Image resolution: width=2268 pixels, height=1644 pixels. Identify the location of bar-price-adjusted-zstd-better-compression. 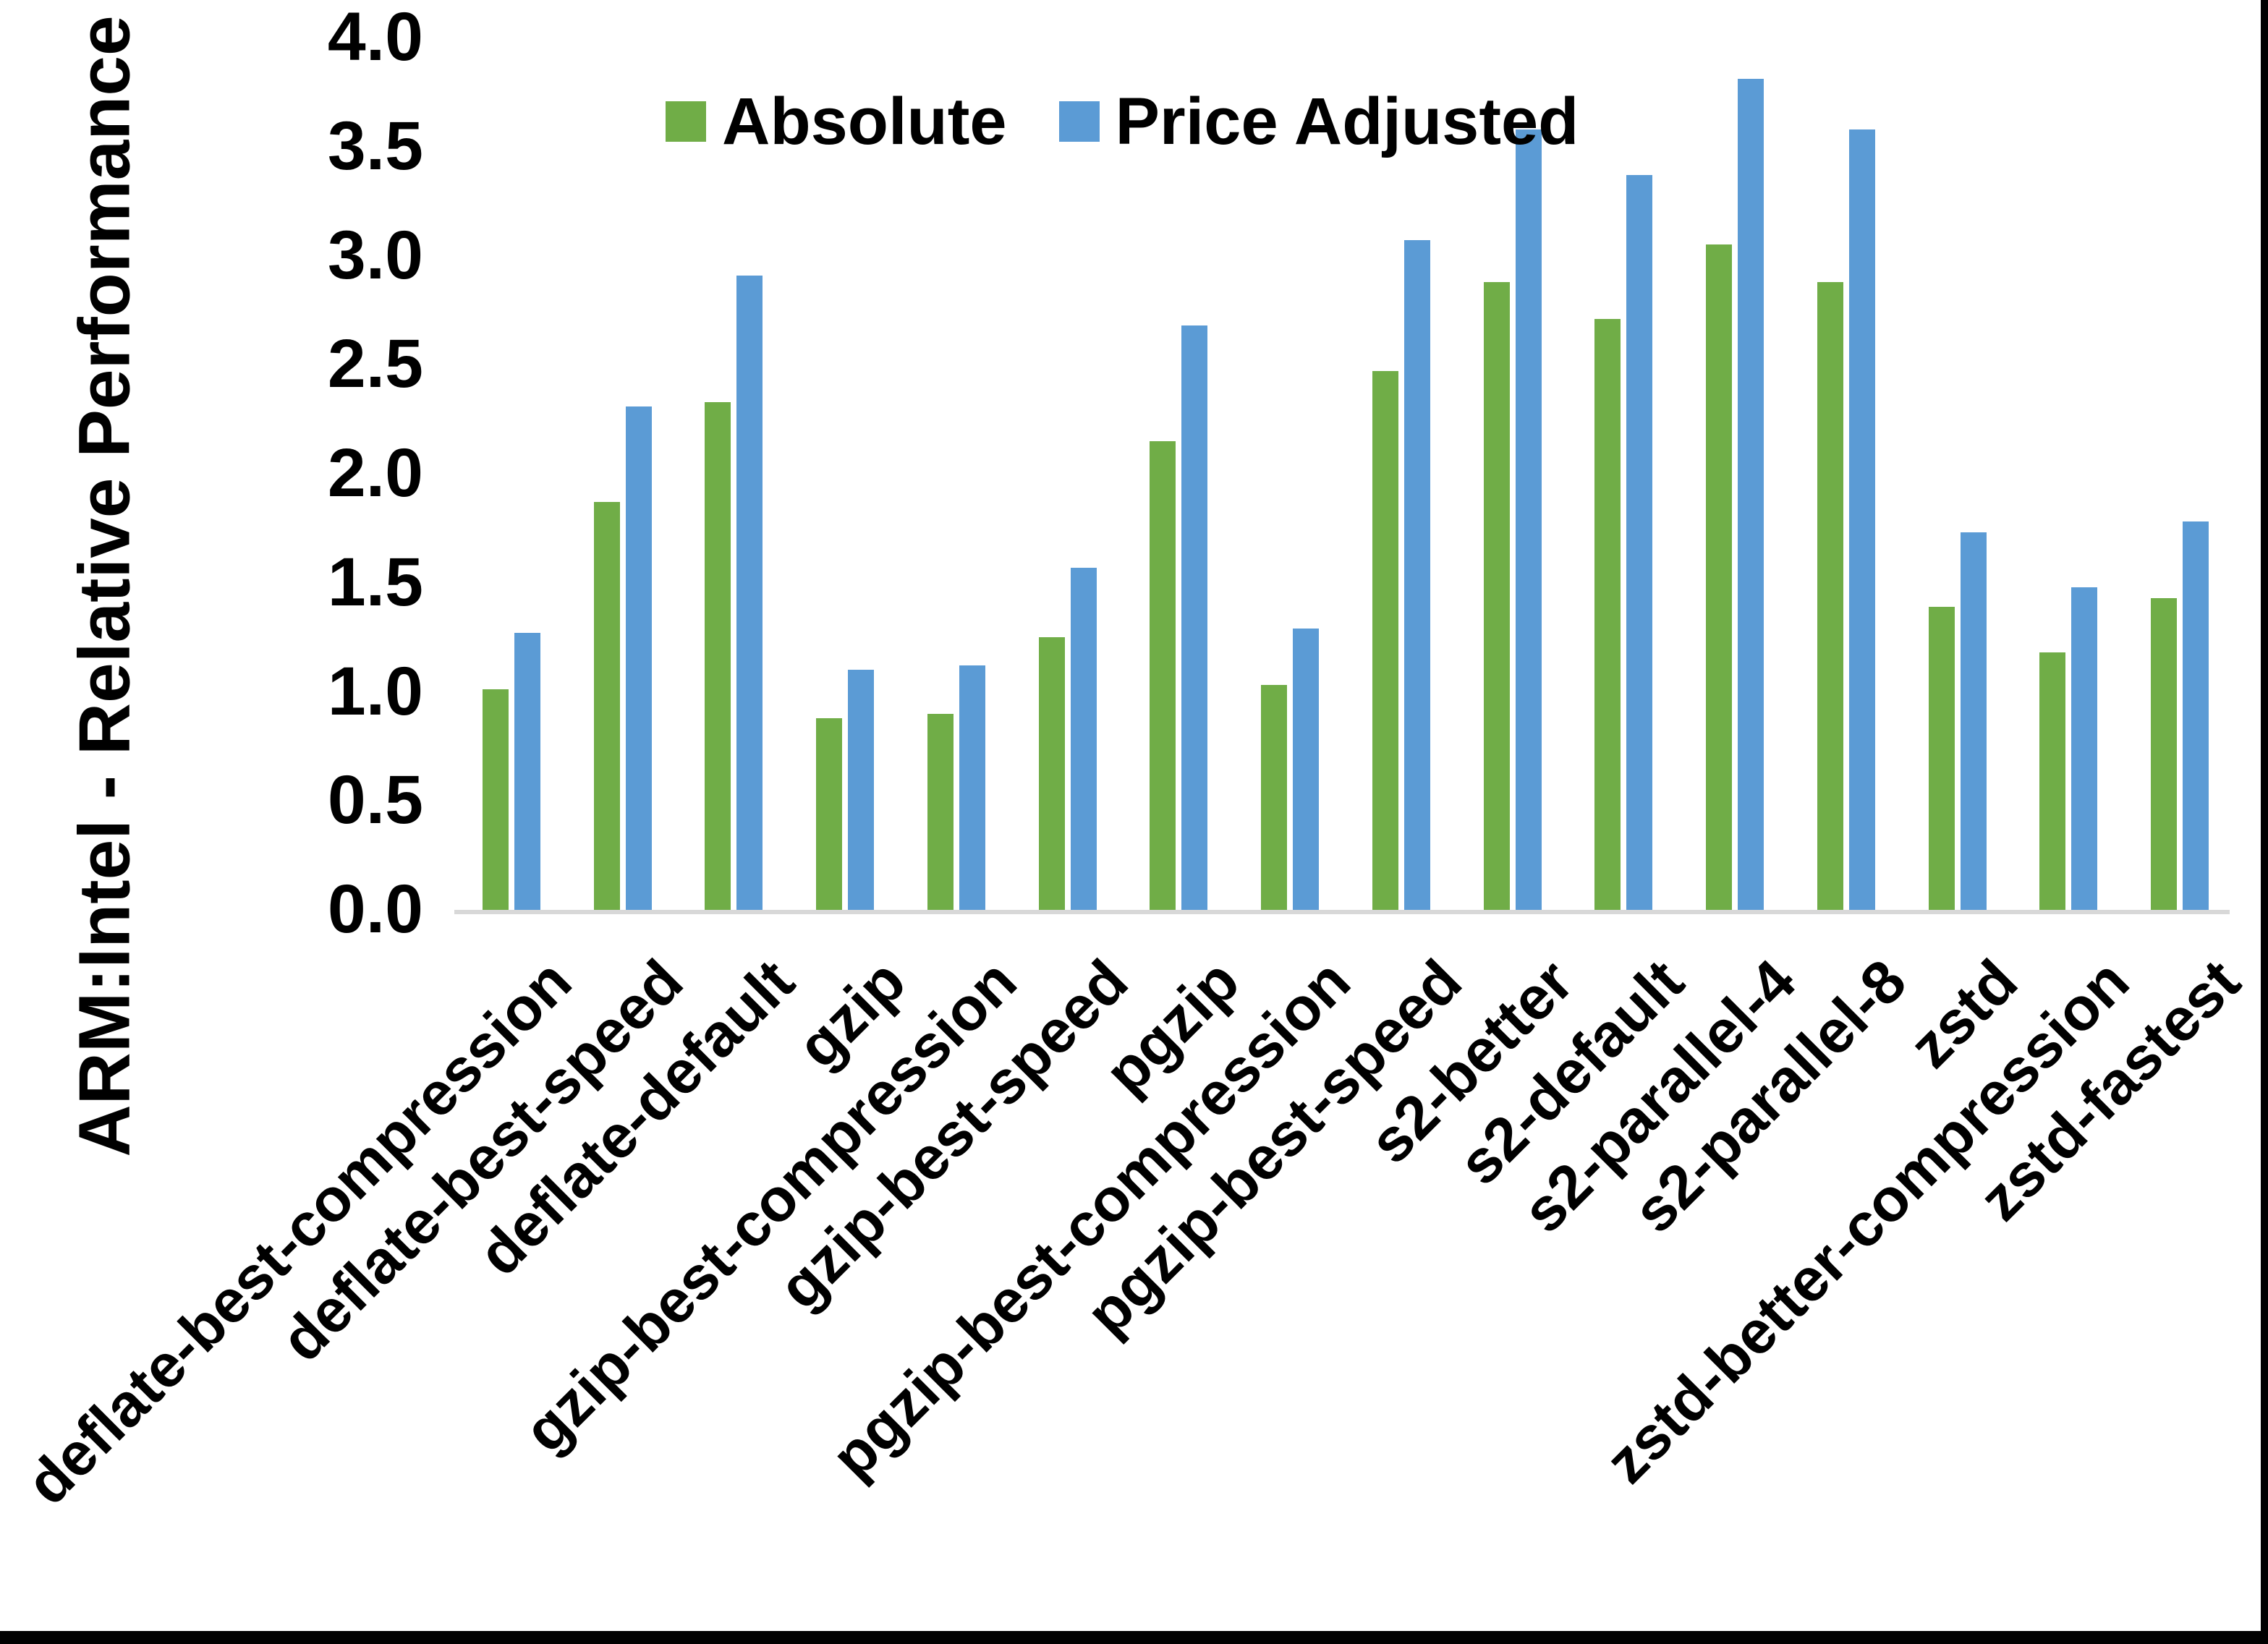
(2084, 748).